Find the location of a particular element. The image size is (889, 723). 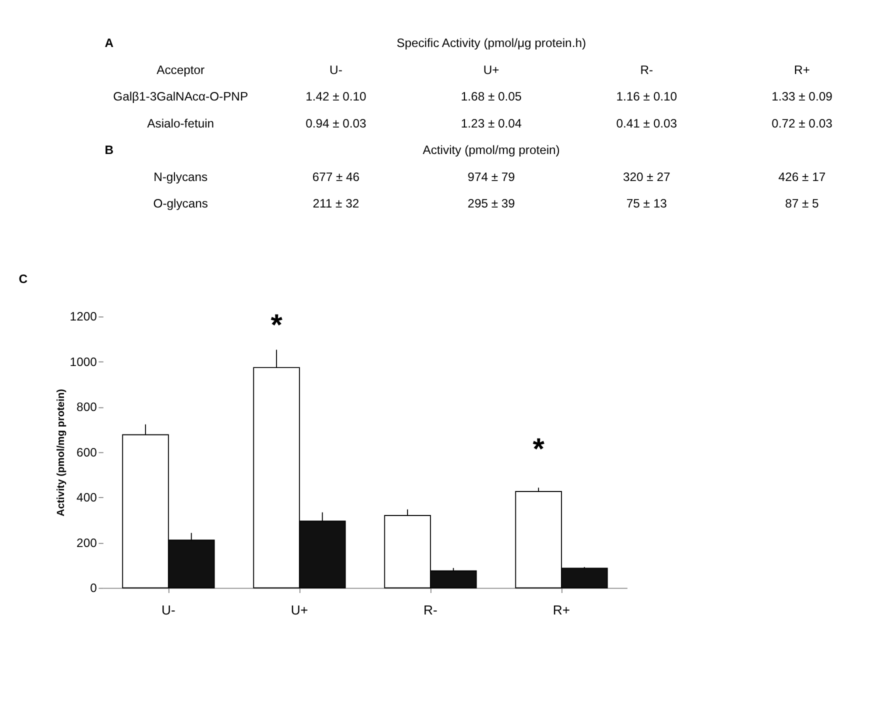

text: Specific Activity (pmol/μg protein.h) is located at coordinates (491, 43).